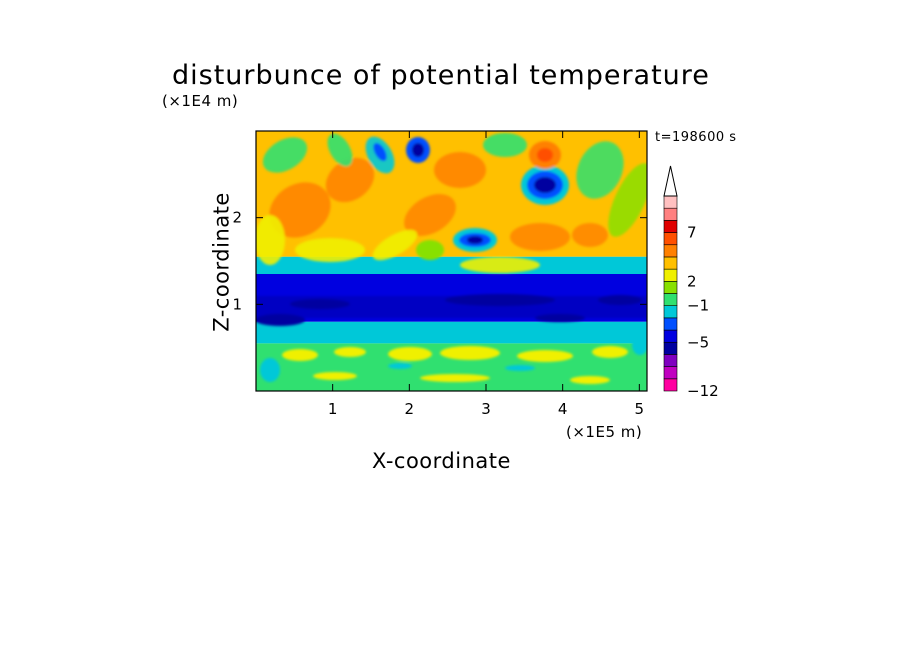  What do you see at coordinates (696, 137) in the screenshot?
I see `time-label: t=198600 s` at bounding box center [696, 137].